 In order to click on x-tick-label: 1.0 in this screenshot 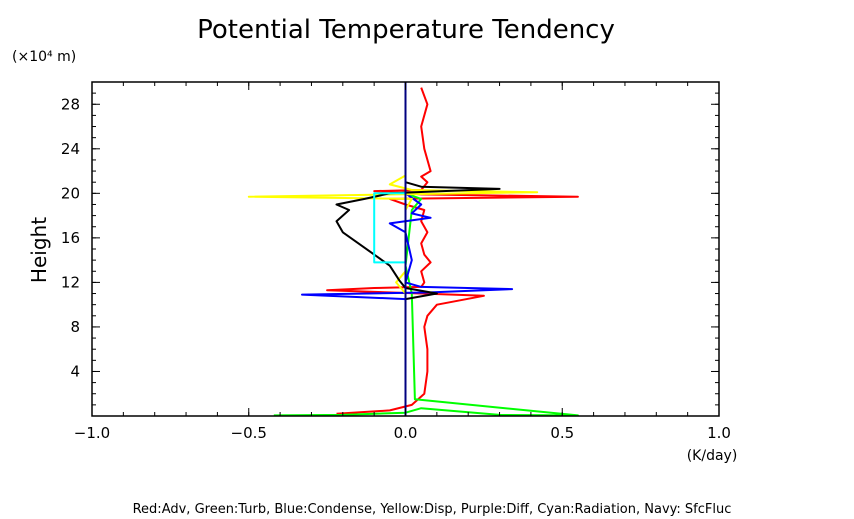, I will do `click(719, 433)`.